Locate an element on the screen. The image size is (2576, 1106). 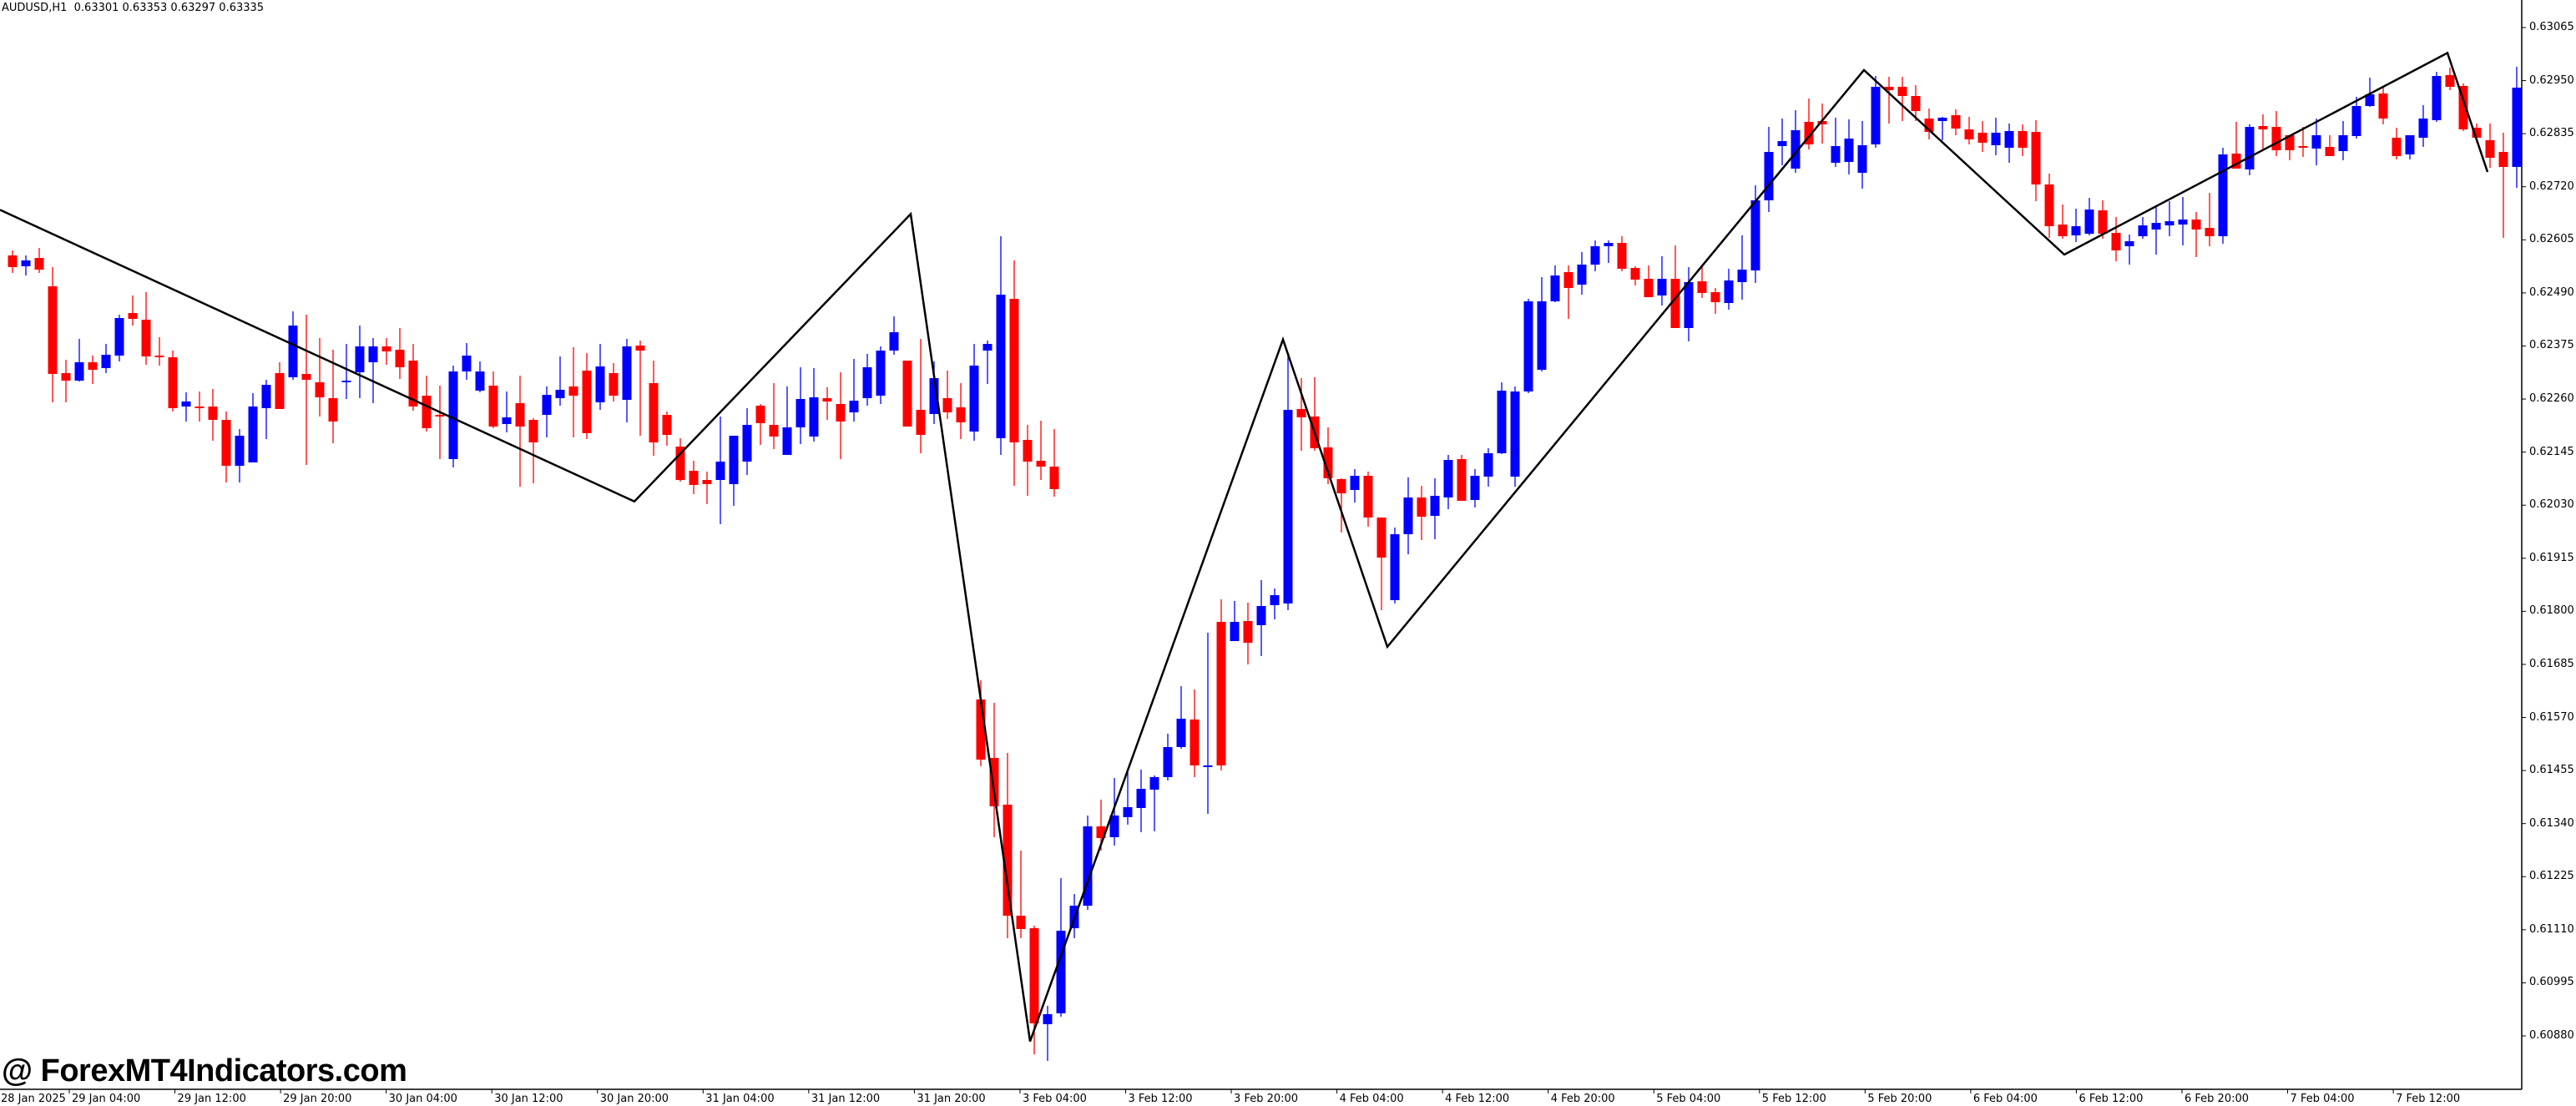
time-axis-label: 29 Jan 04:00 is located at coordinates (106, 1099).